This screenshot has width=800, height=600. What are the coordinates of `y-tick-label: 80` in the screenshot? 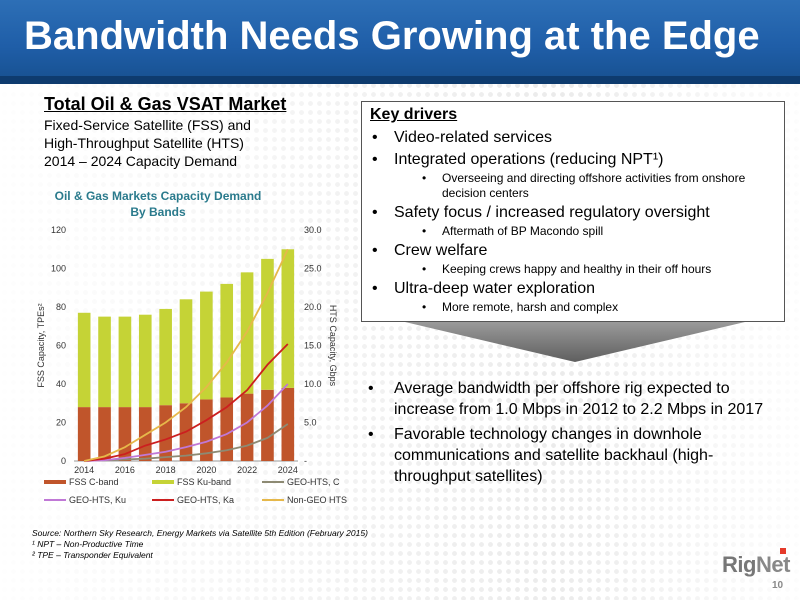 It's located at (61, 307).